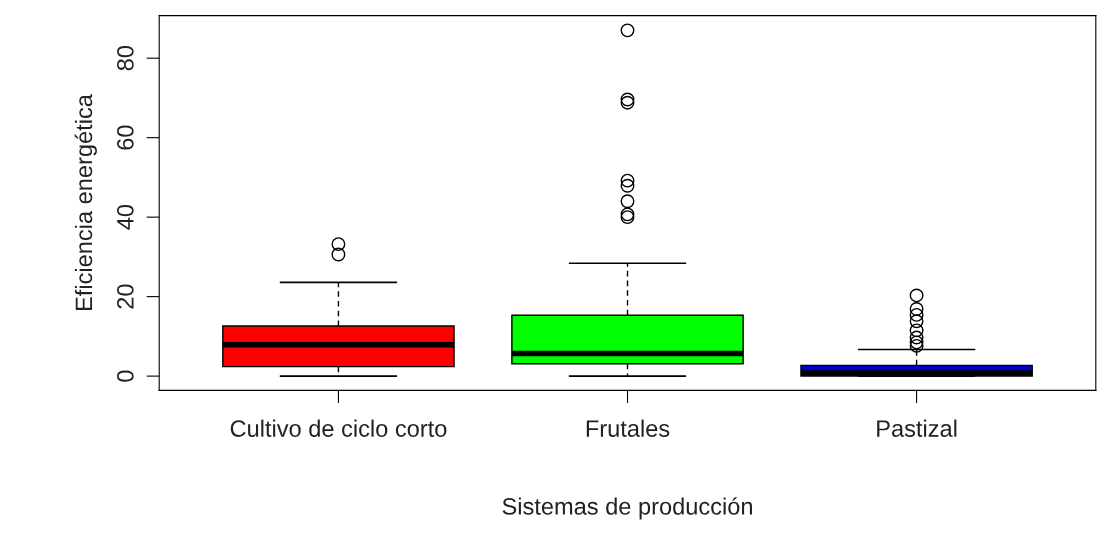 This screenshot has width=1098, height=540. I want to click on y-tick-label: 40, so click(125, 217).